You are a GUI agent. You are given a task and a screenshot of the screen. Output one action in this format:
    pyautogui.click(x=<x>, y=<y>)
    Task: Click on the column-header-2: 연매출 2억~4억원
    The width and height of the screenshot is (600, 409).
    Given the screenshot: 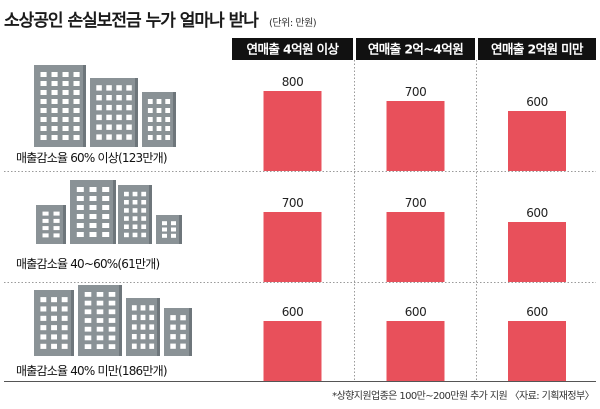 What is the action you would take?
    pyautogui.click(x=415, y=49)
    